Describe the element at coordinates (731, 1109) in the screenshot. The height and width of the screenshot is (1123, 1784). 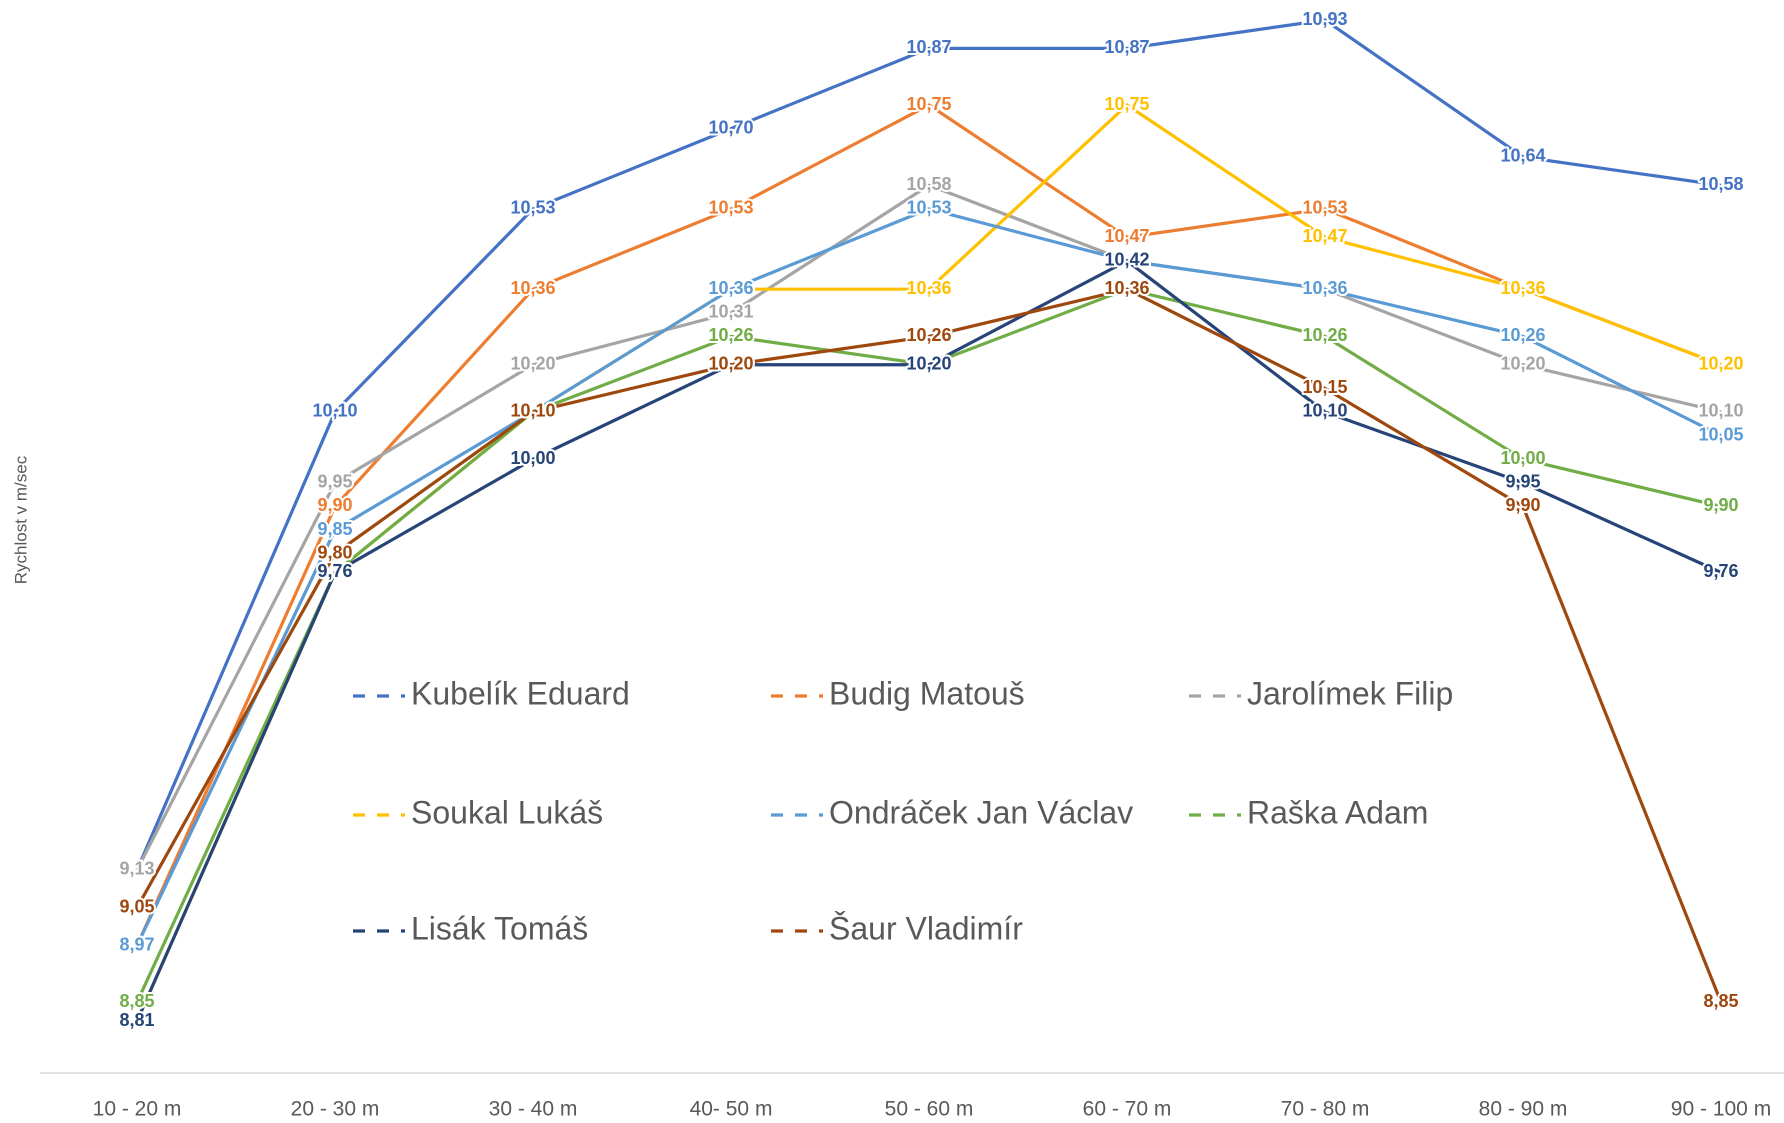
I see `x-tick-label: 40- 50 m` at that location.